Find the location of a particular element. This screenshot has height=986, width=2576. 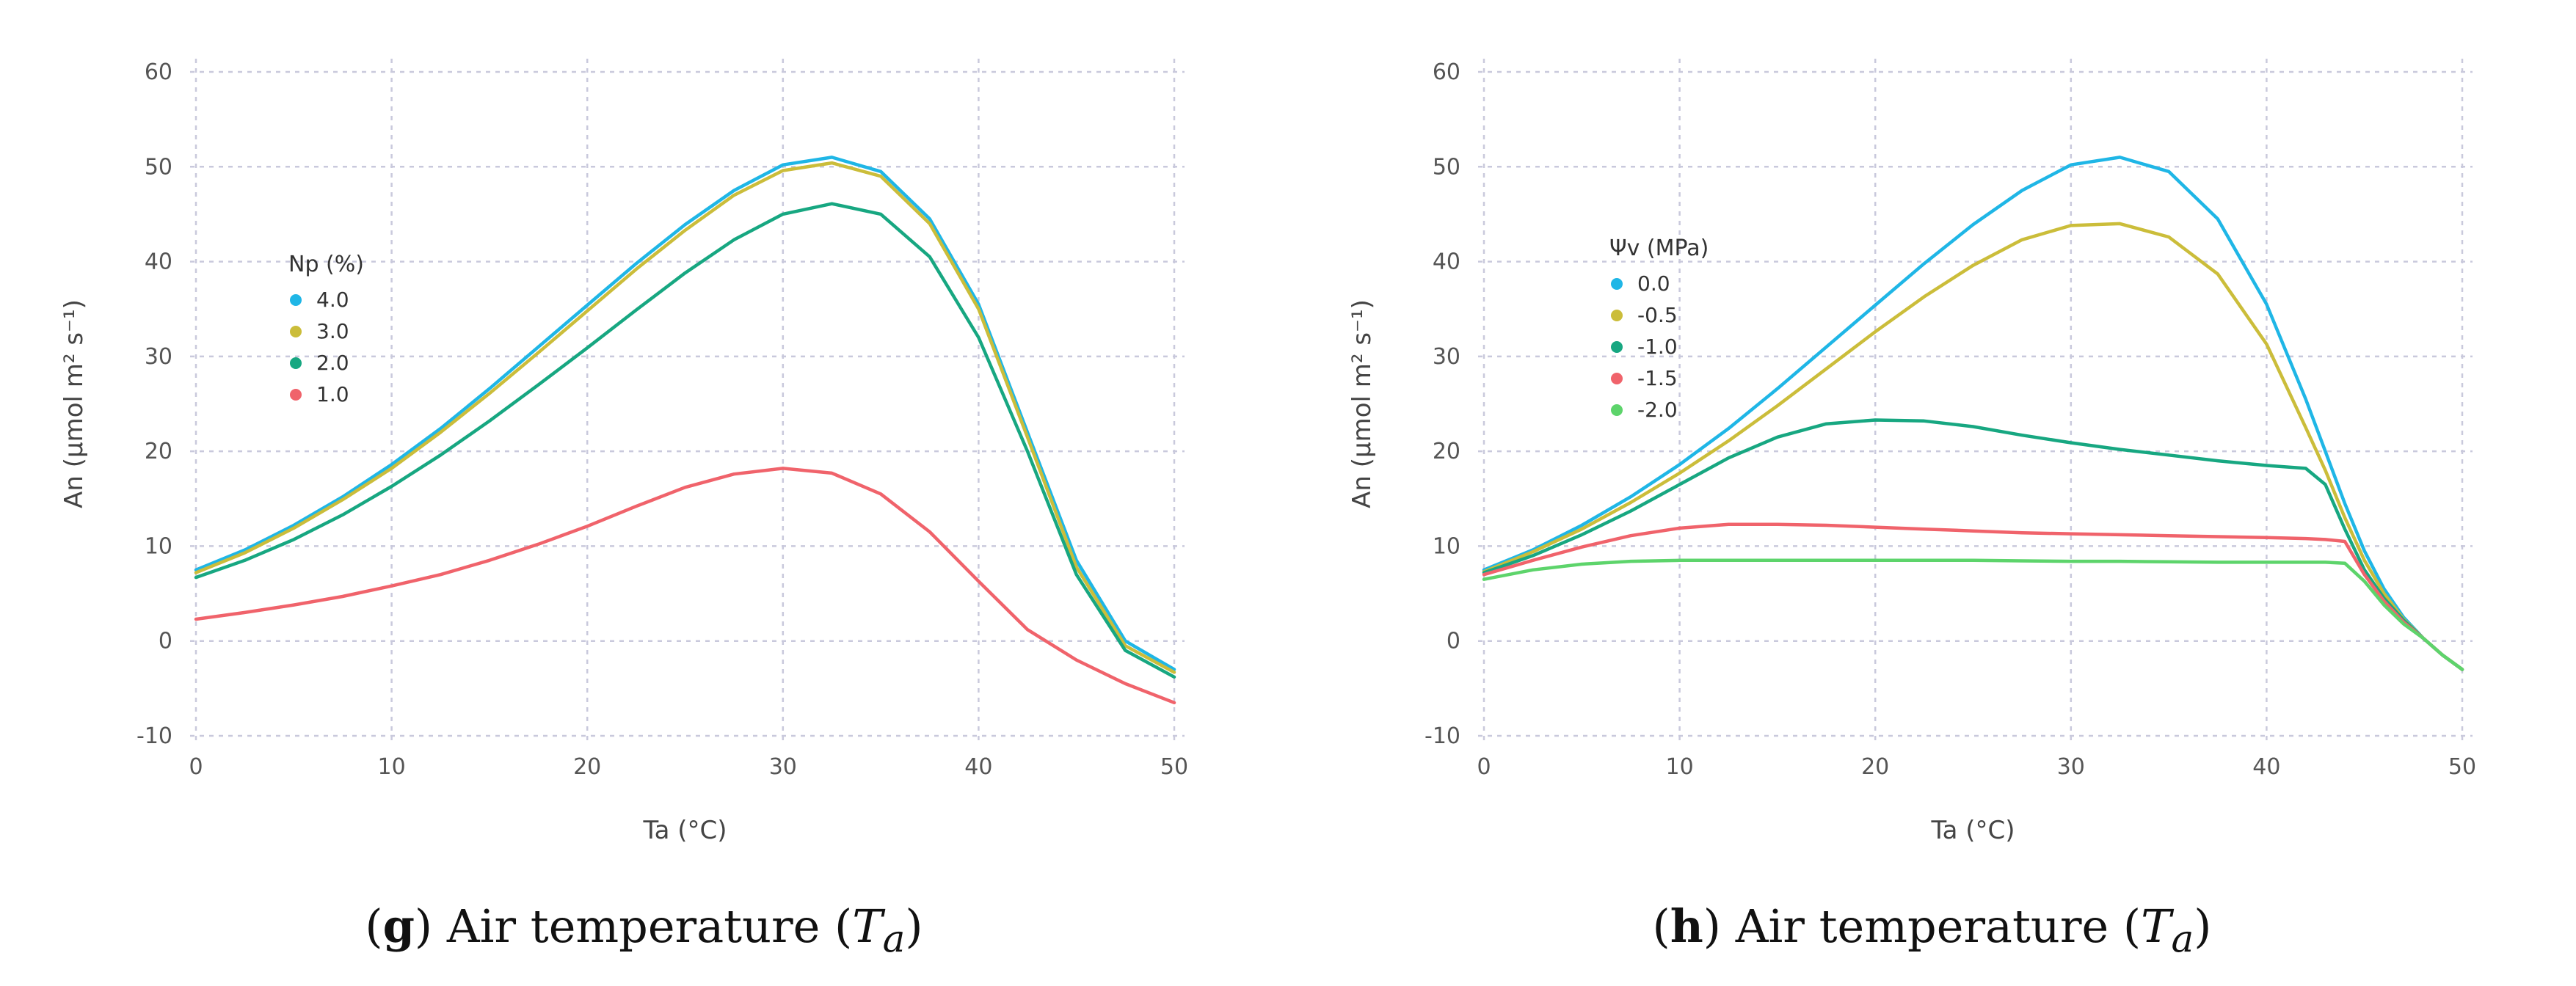

caption-letter: g is located at coordinates (398, 926).